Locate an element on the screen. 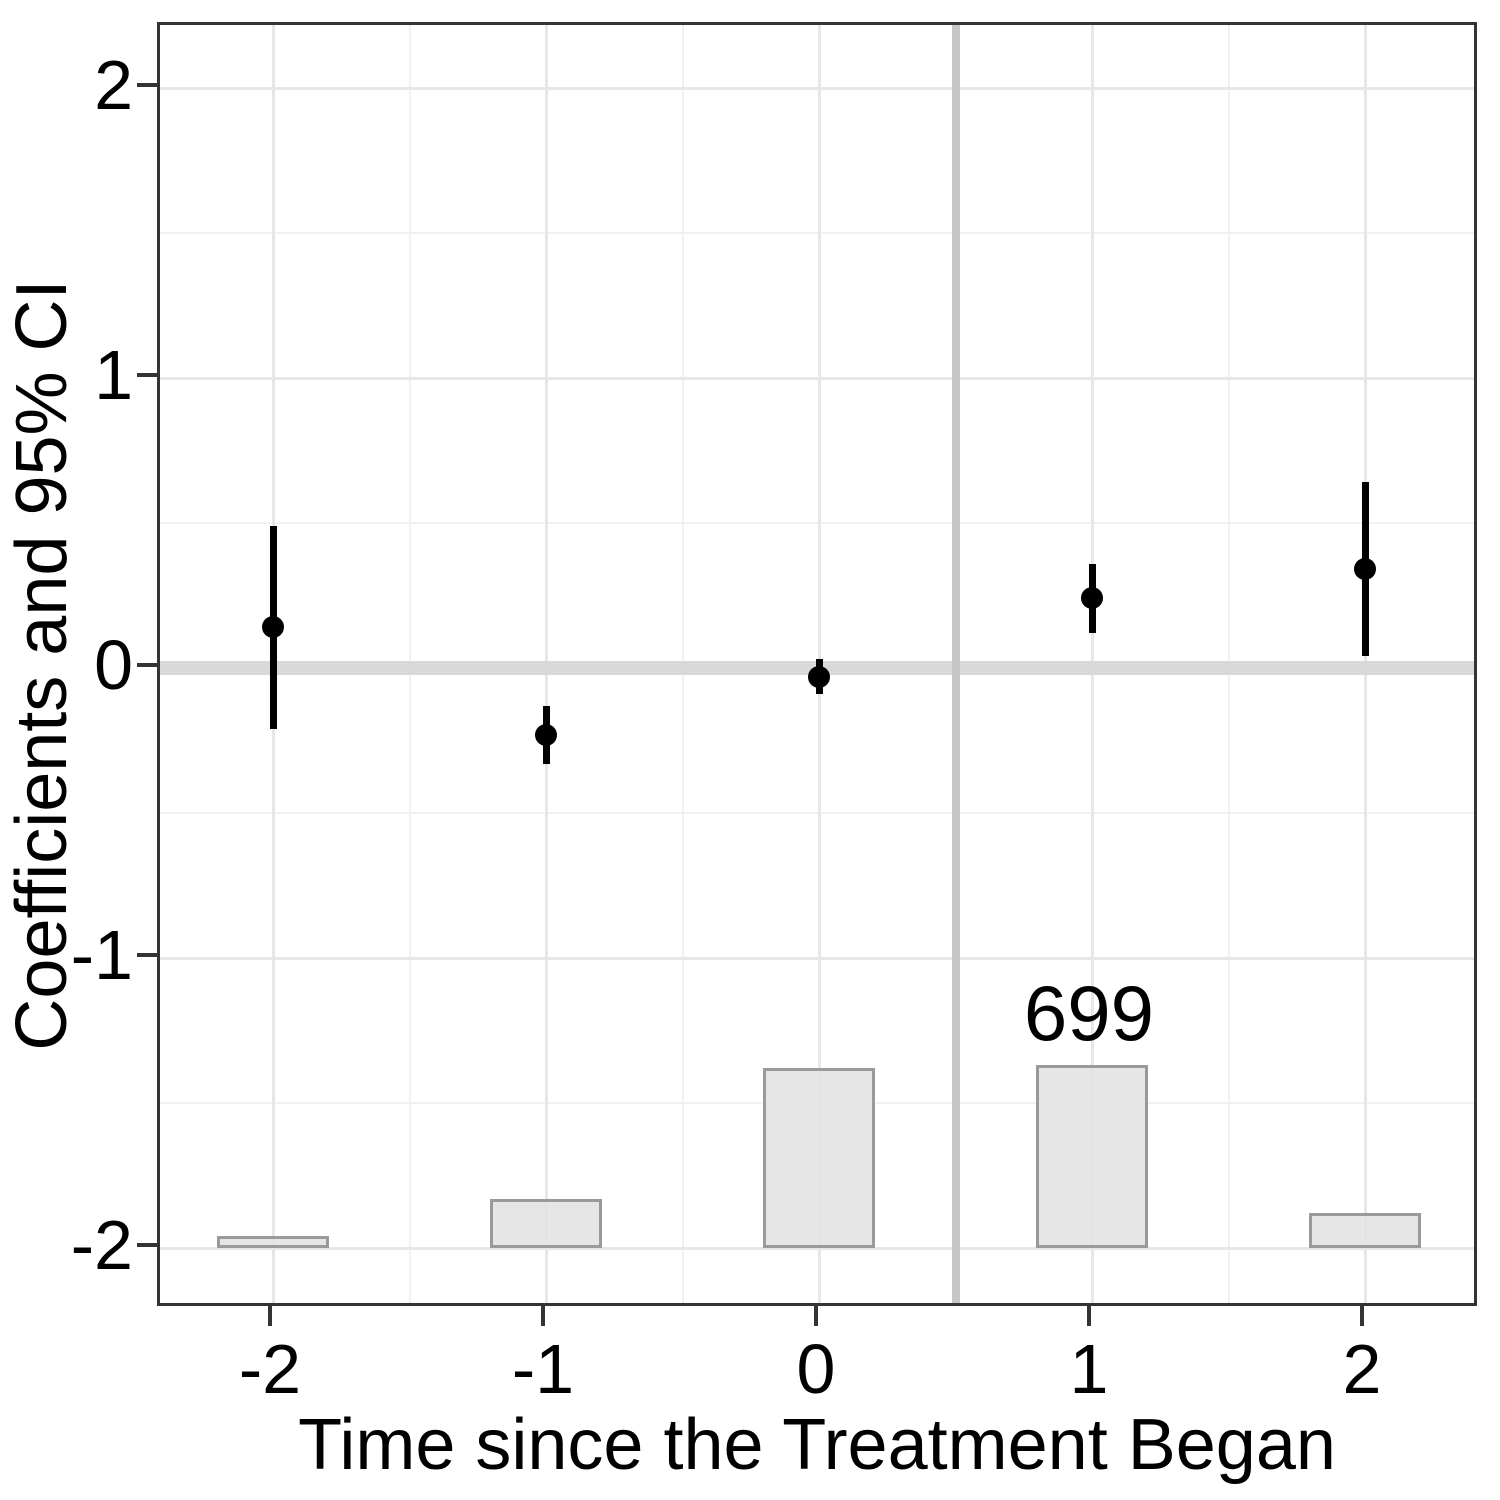 This screenshot has height=1500, width=1500. x-axis-tick-label: 2 is located at coordinates (1362, 1369).